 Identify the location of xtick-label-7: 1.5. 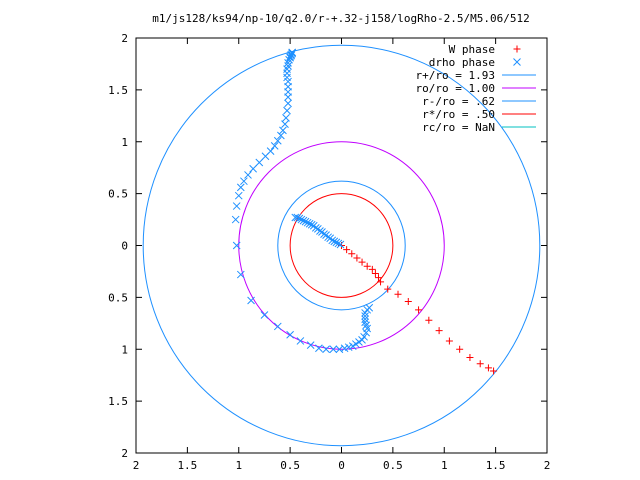
(496, 465).